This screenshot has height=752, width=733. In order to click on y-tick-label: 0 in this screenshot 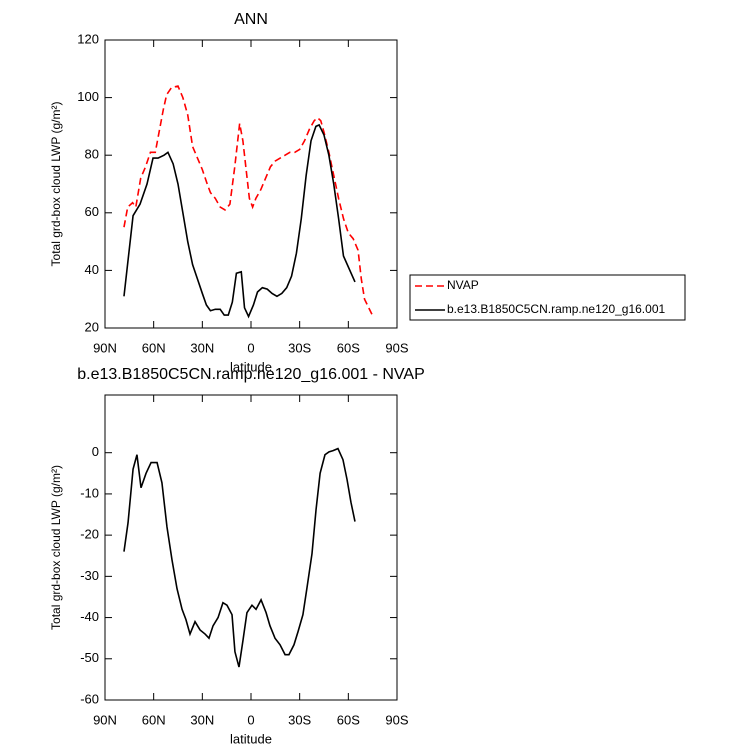, I will do `click(95, 451)`.